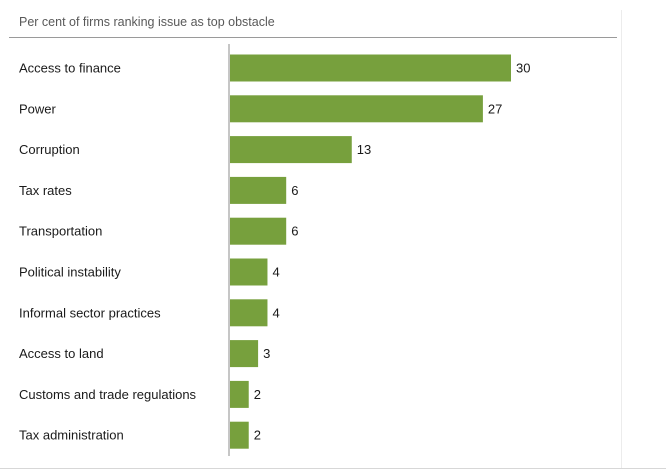 Image resolution: width=666 pixels, height=473 pixels. Describe the element at coordinates (49, 149) in the screenshot. I see `category-label: Corruption` at that location.